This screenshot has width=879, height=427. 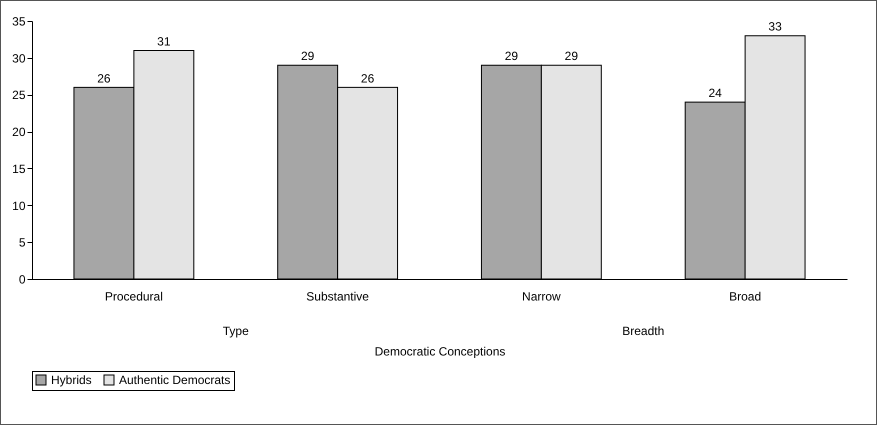 I want to click on data-label: 33, so click(x=775, y=27).